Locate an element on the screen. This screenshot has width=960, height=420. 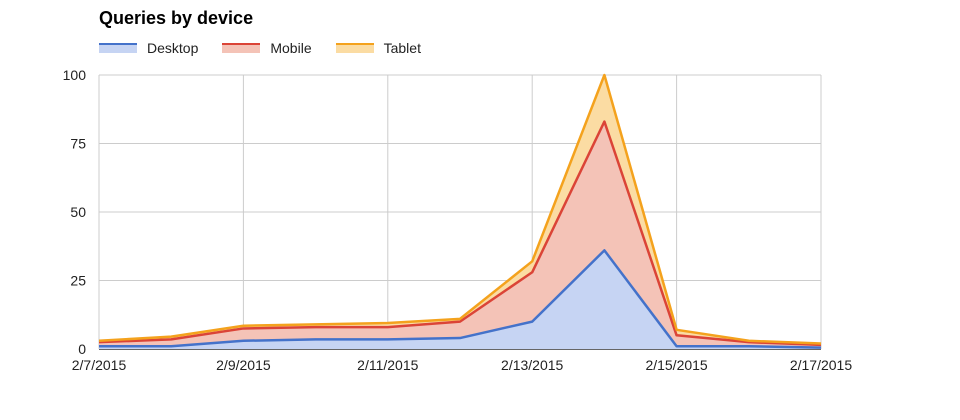
legend: Desktop Mobile Tablet is located at coordinates (272, 48).